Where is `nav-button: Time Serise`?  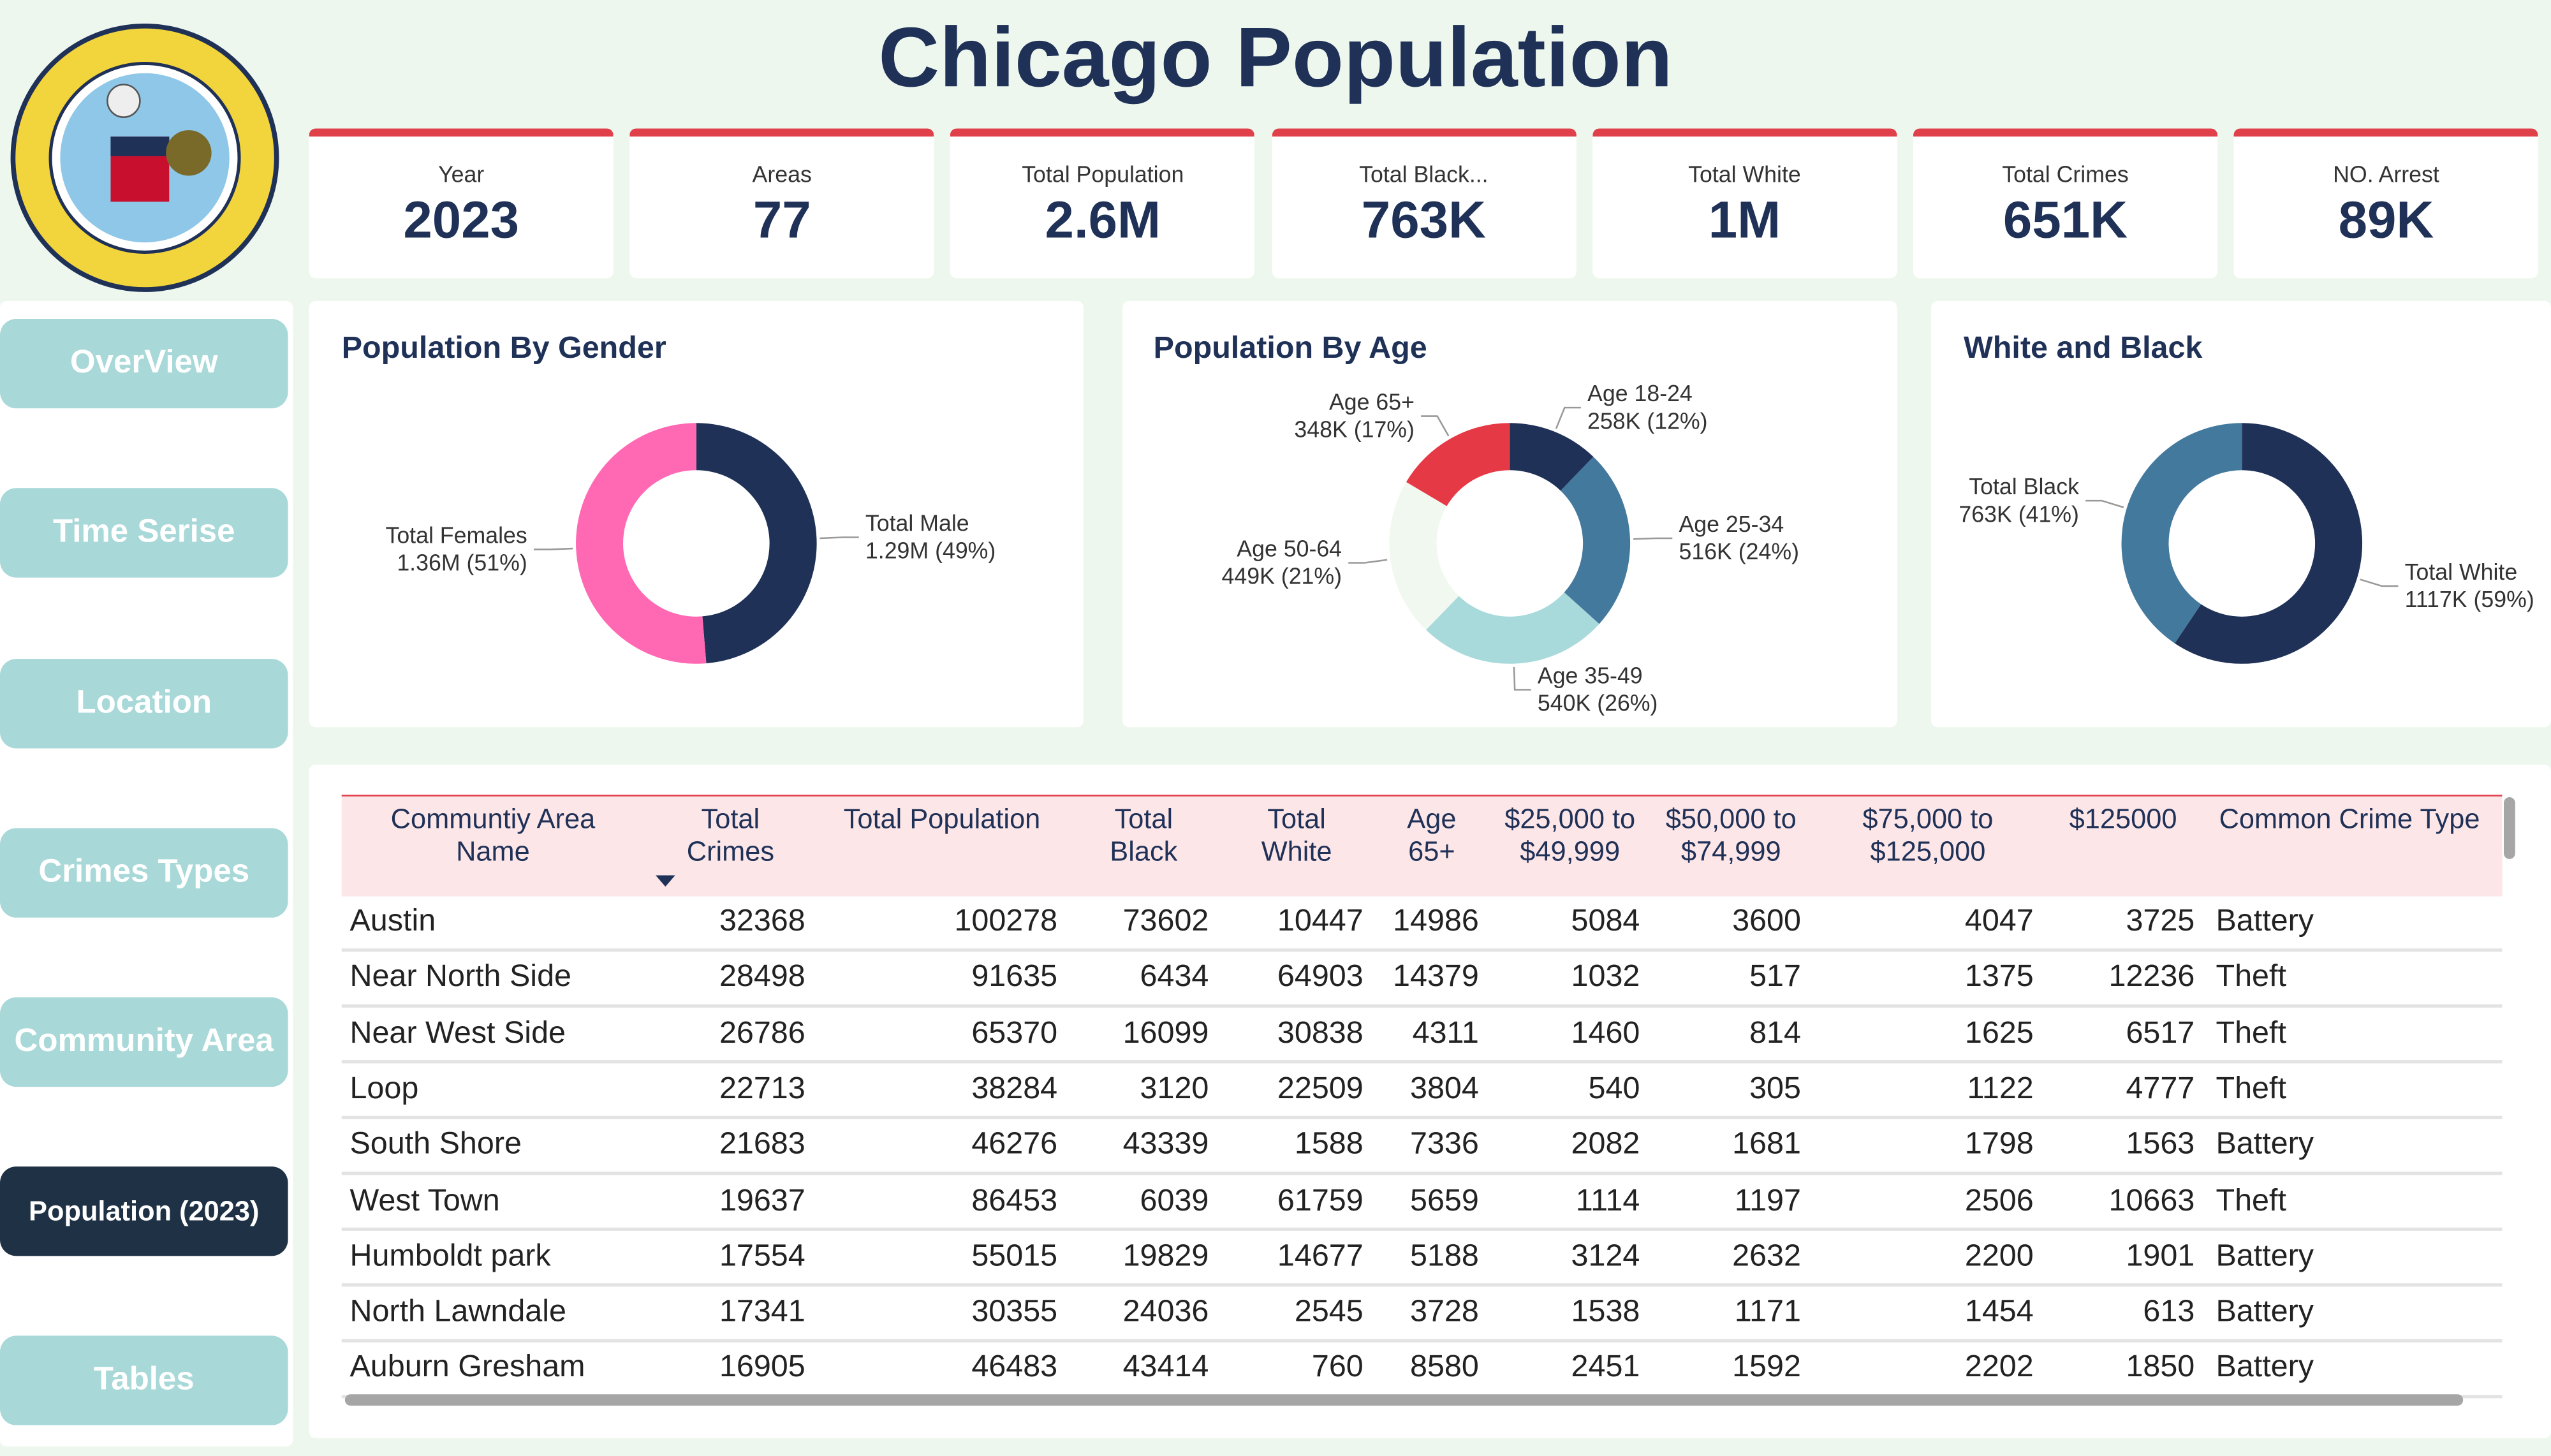 nav-button: Time Serise is located at coordinates (144, 533).